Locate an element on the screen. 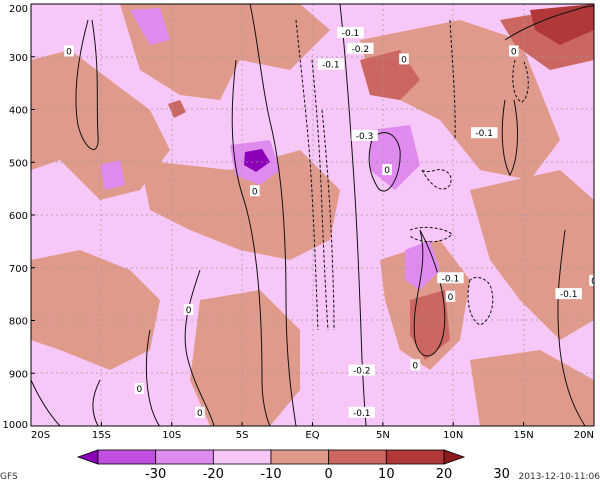  y-tick-label: 700 is located at coordinates (18, 269).